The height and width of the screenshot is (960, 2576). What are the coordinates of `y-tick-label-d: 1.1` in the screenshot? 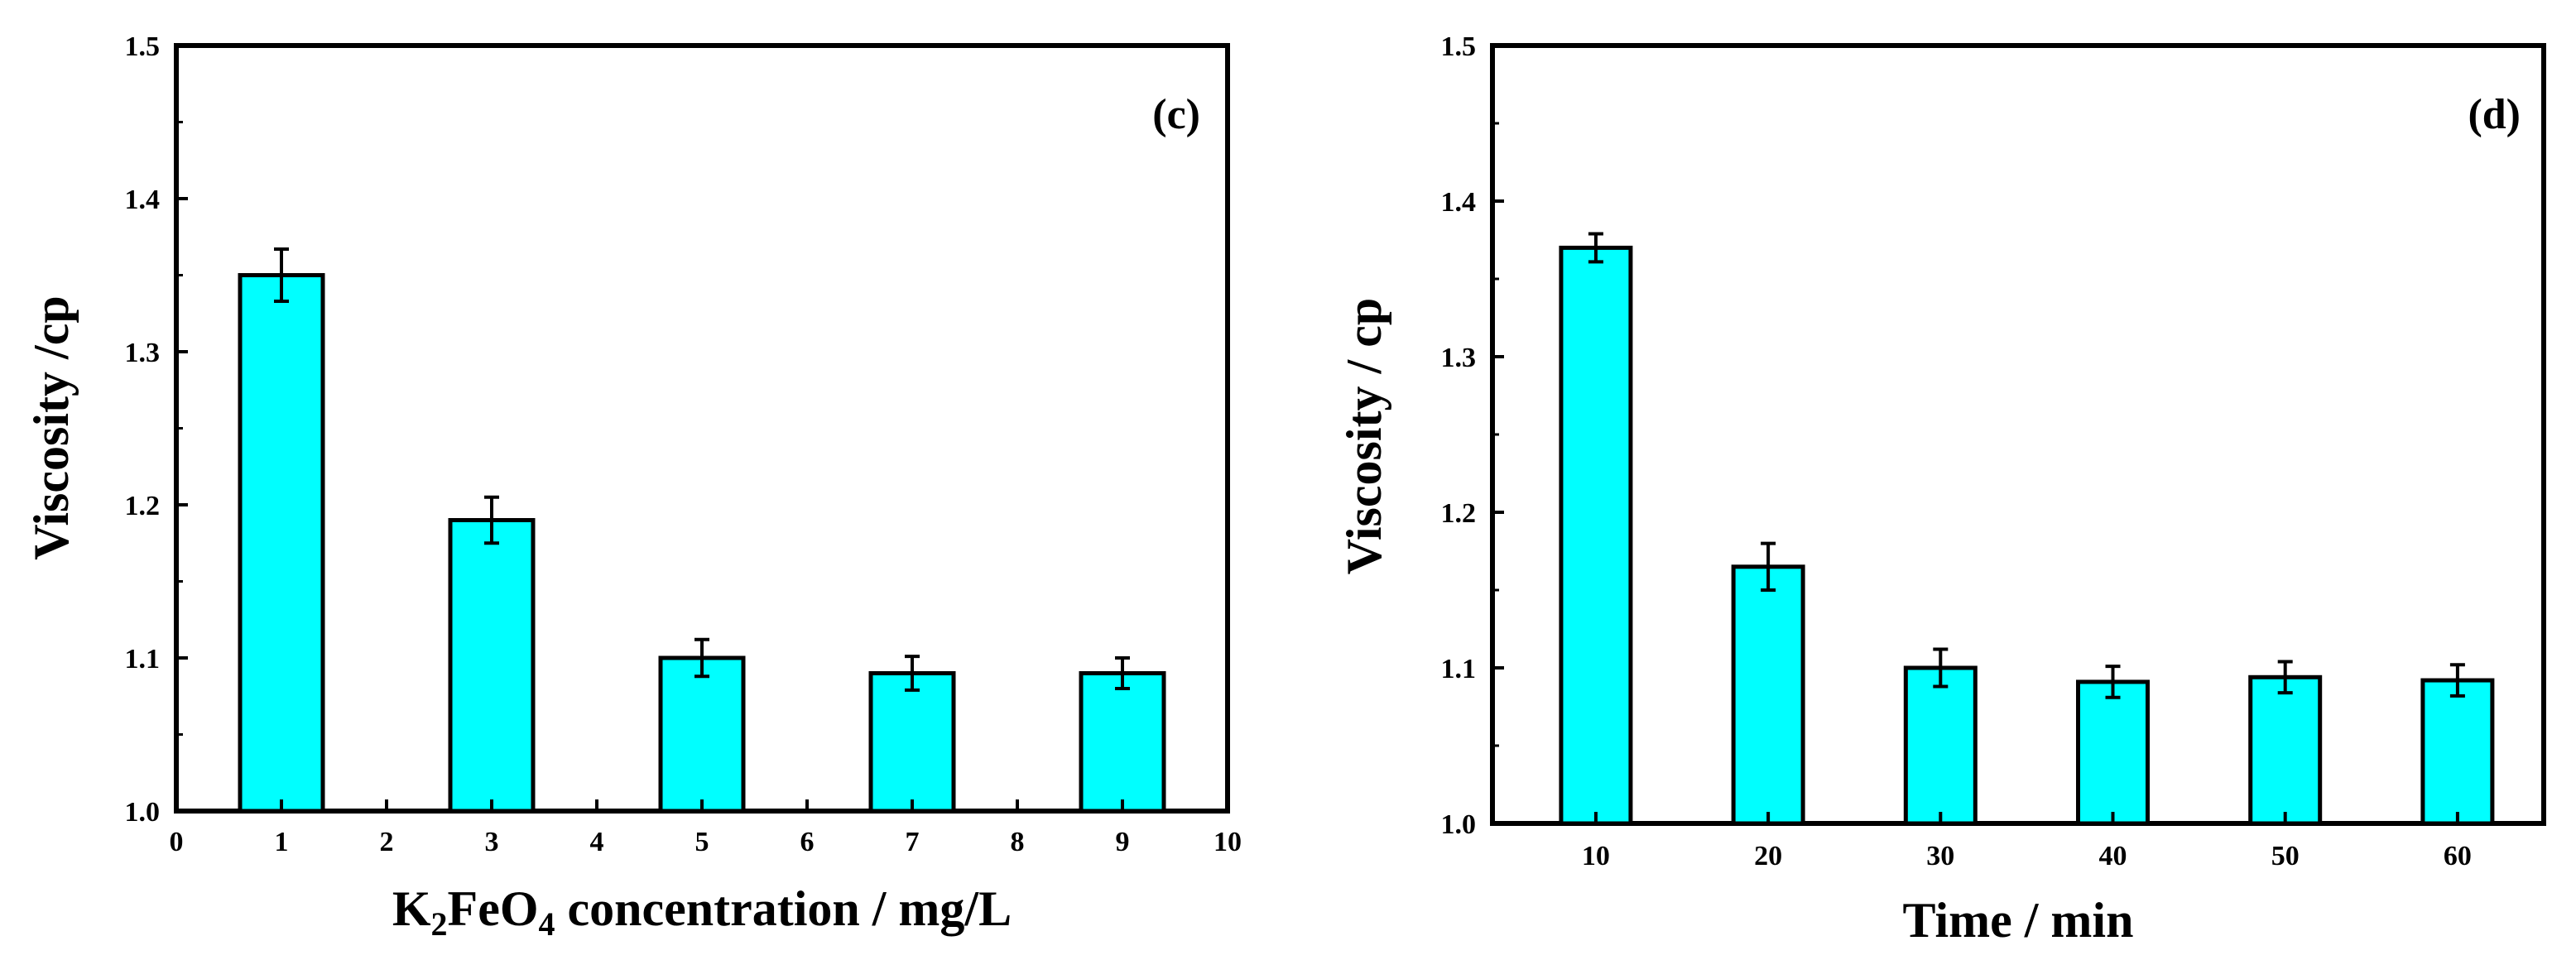 It's located at (1459, 669).